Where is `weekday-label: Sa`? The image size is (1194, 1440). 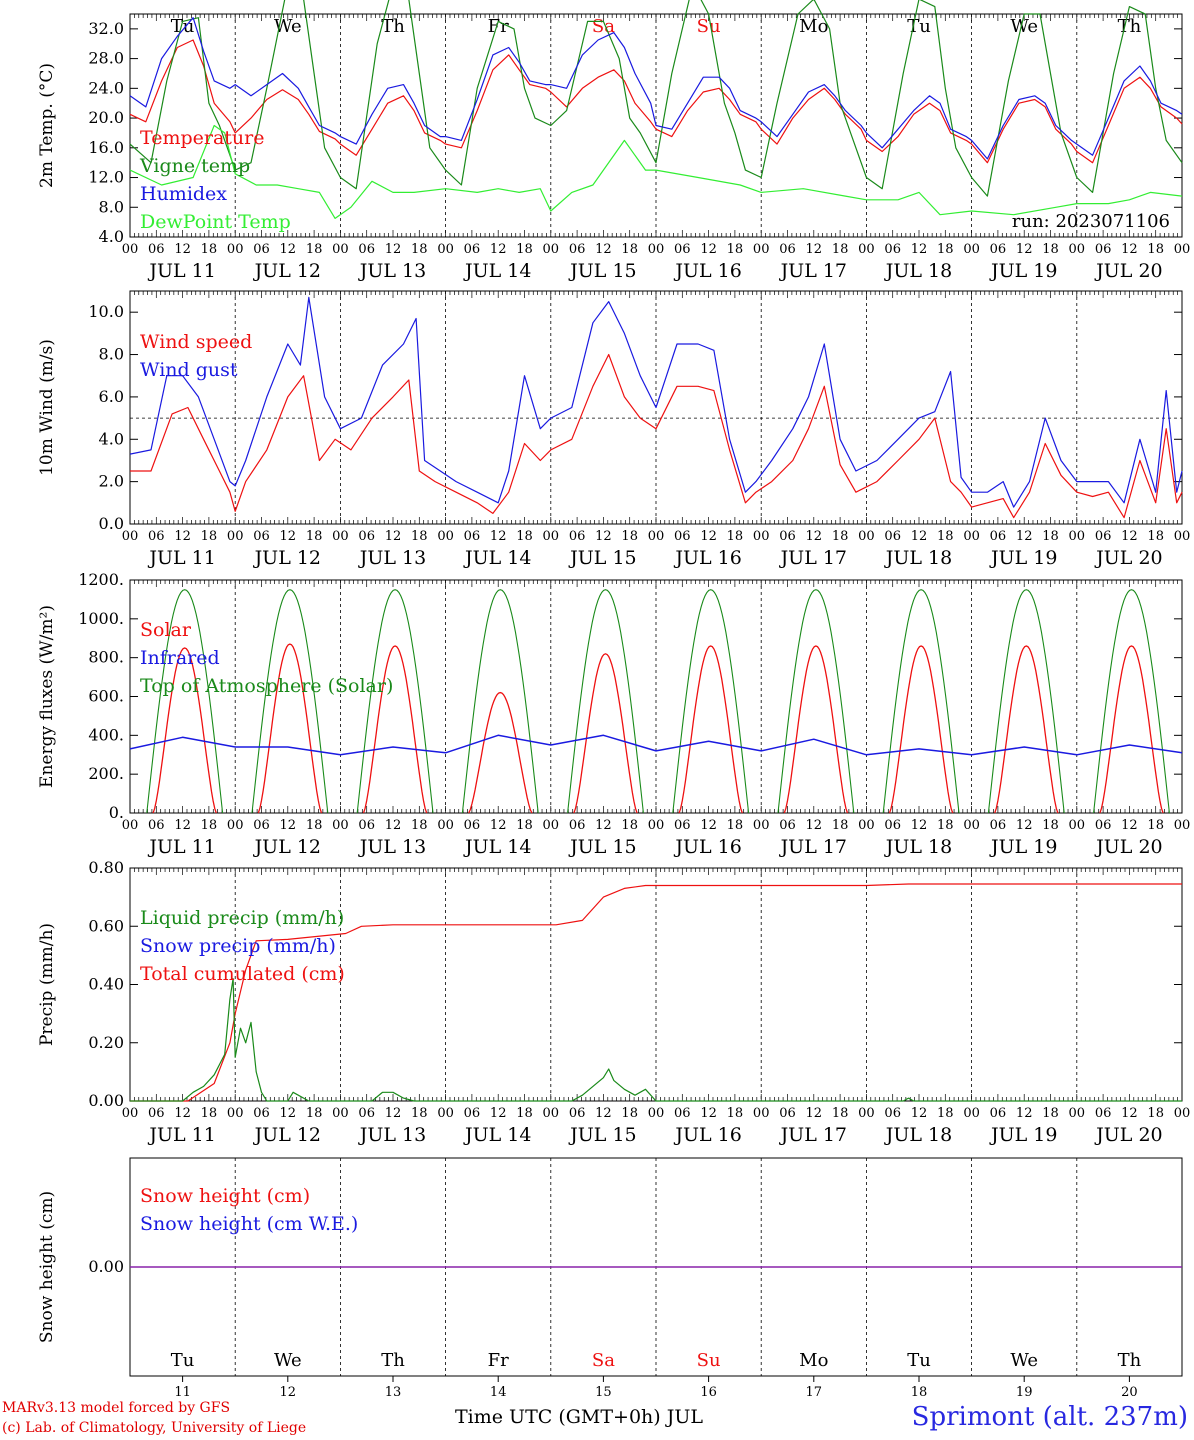 weekday-label: Sa is located at coordinates (603, 1360).